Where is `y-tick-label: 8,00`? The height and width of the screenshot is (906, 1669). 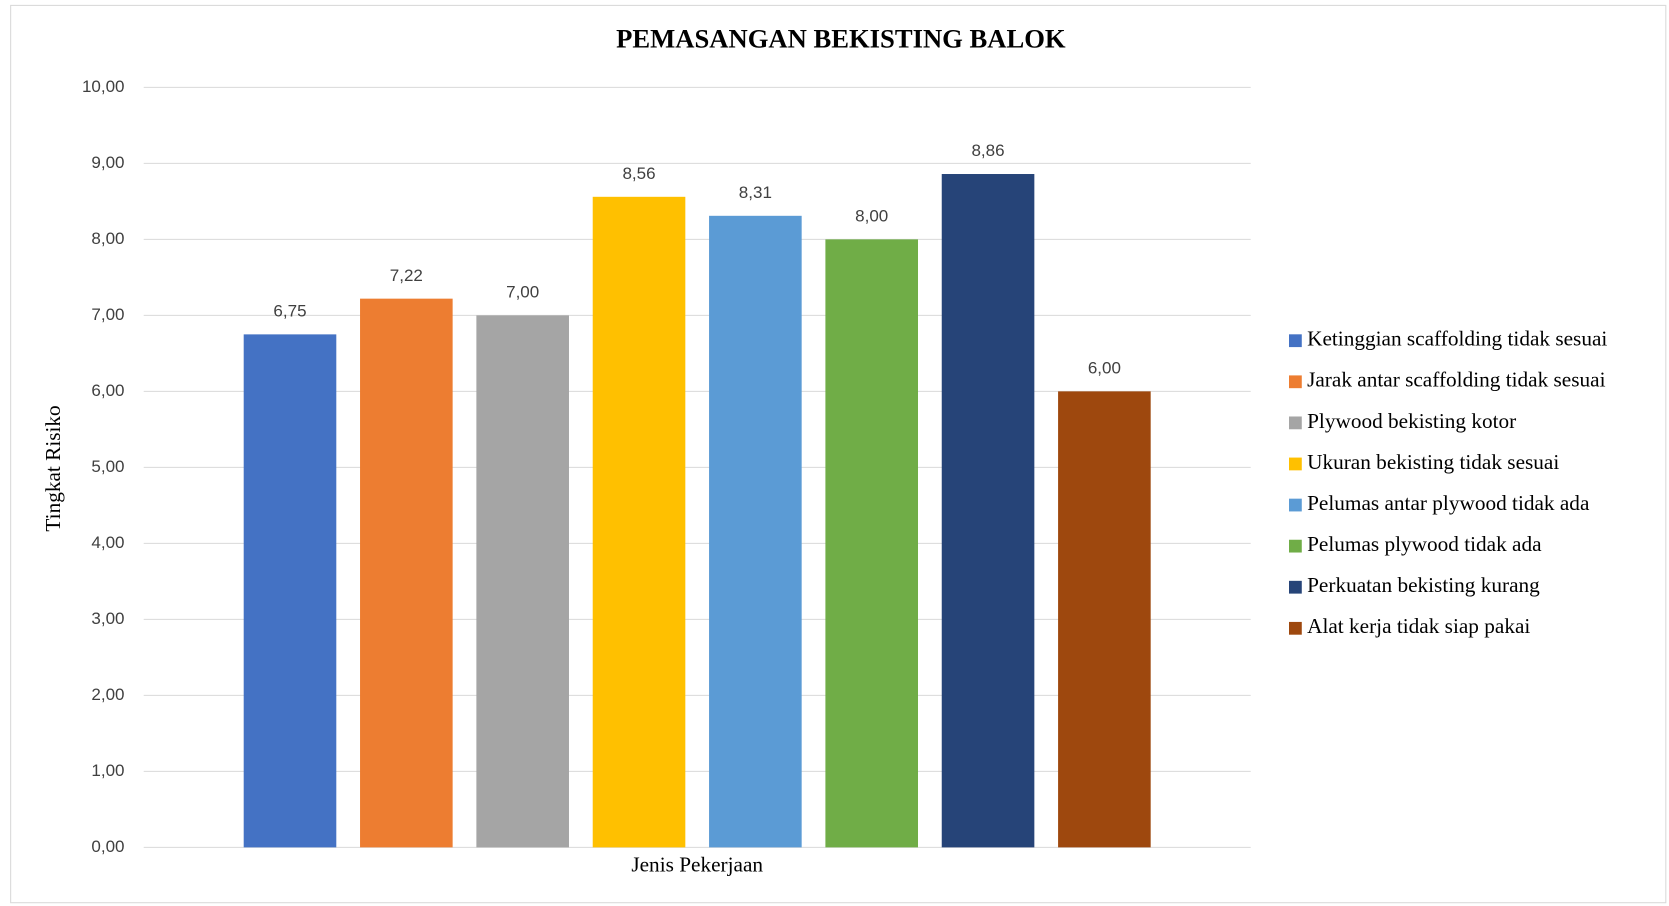
y-tick-label: 8,00 is located at coordinates (107, 238).